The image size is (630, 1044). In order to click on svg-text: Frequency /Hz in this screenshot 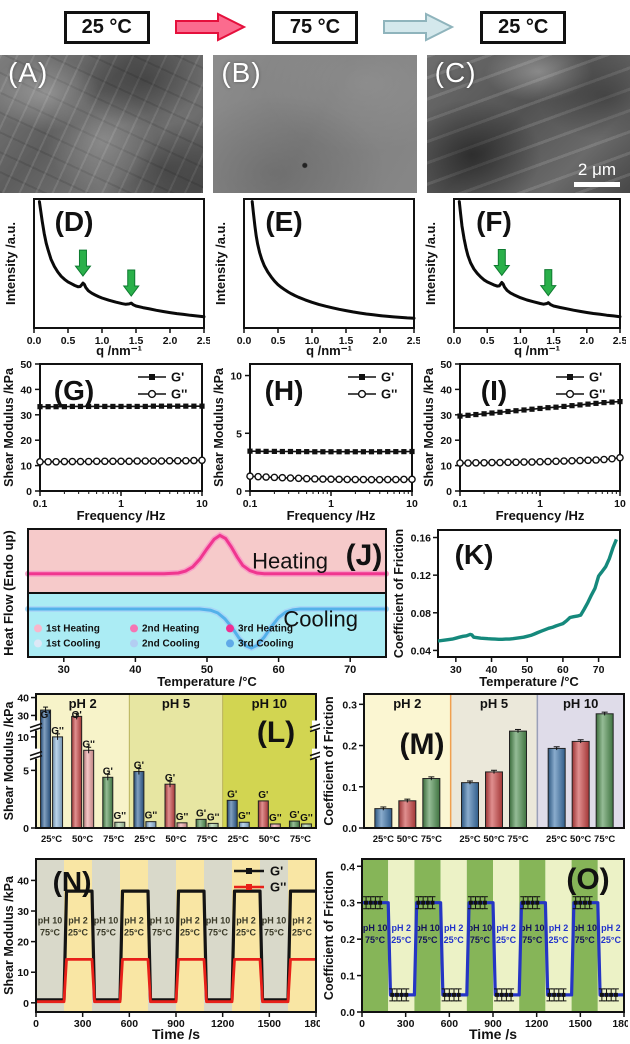, I will do `click(121, 515)`.